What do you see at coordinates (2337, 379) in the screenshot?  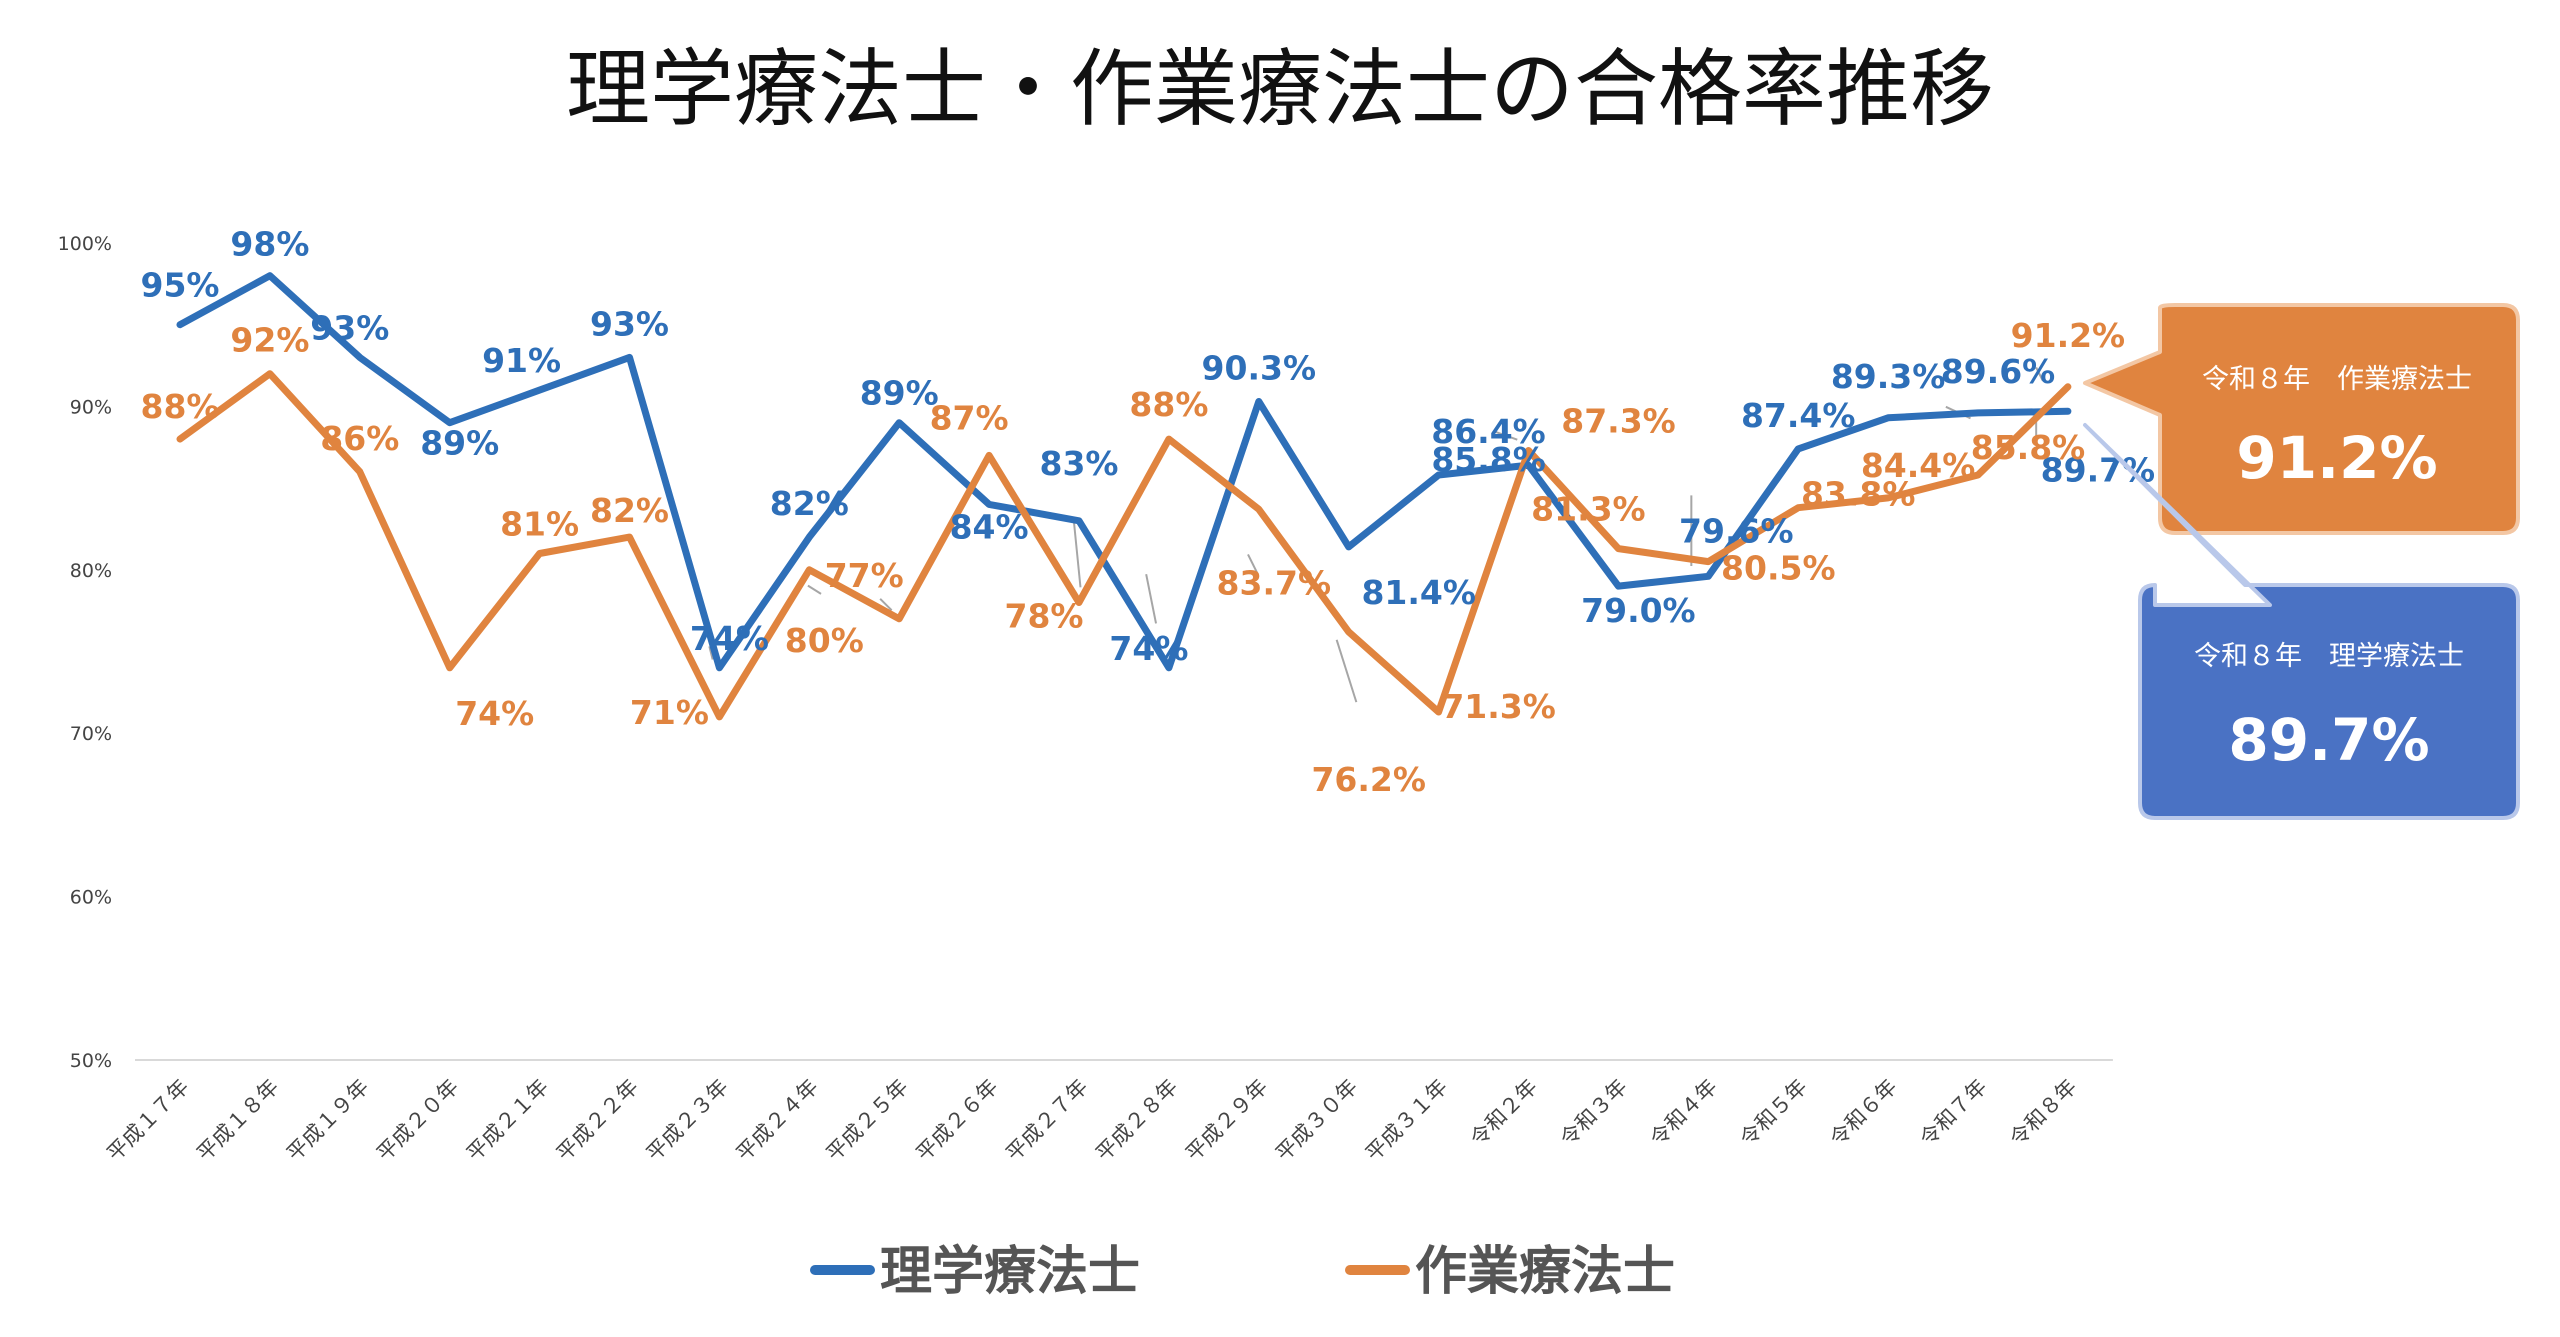 I see `callout-ot-caption: 令和８年 作業療法士` at bounding box center [2337, 379].